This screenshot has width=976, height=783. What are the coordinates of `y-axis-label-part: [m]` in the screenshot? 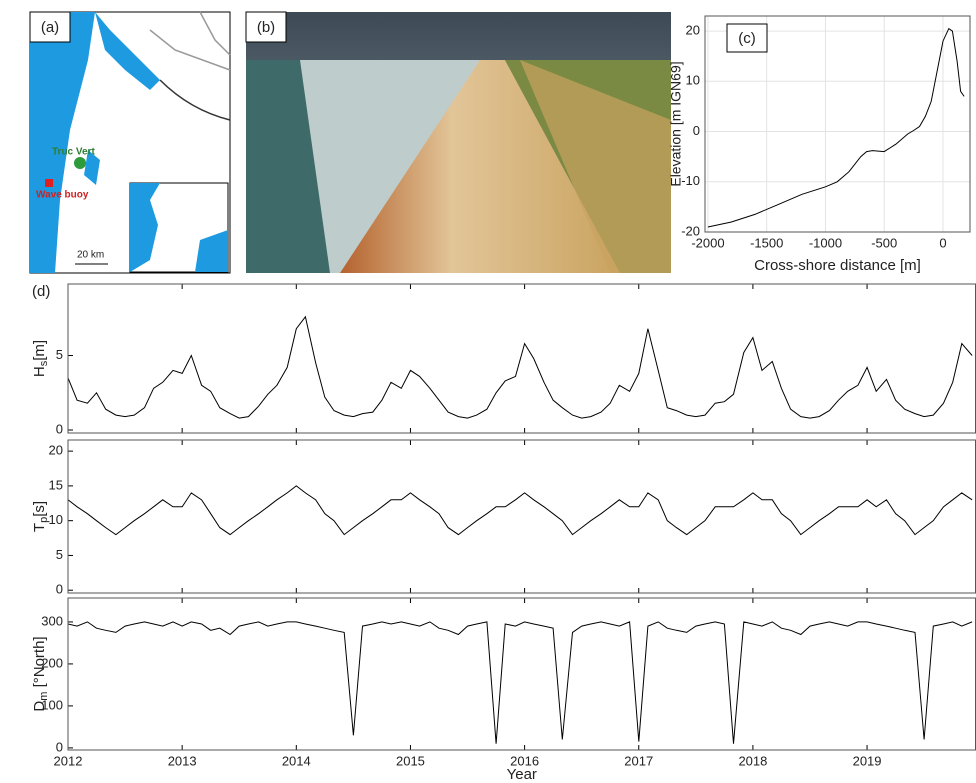 It's located at (39, 350).